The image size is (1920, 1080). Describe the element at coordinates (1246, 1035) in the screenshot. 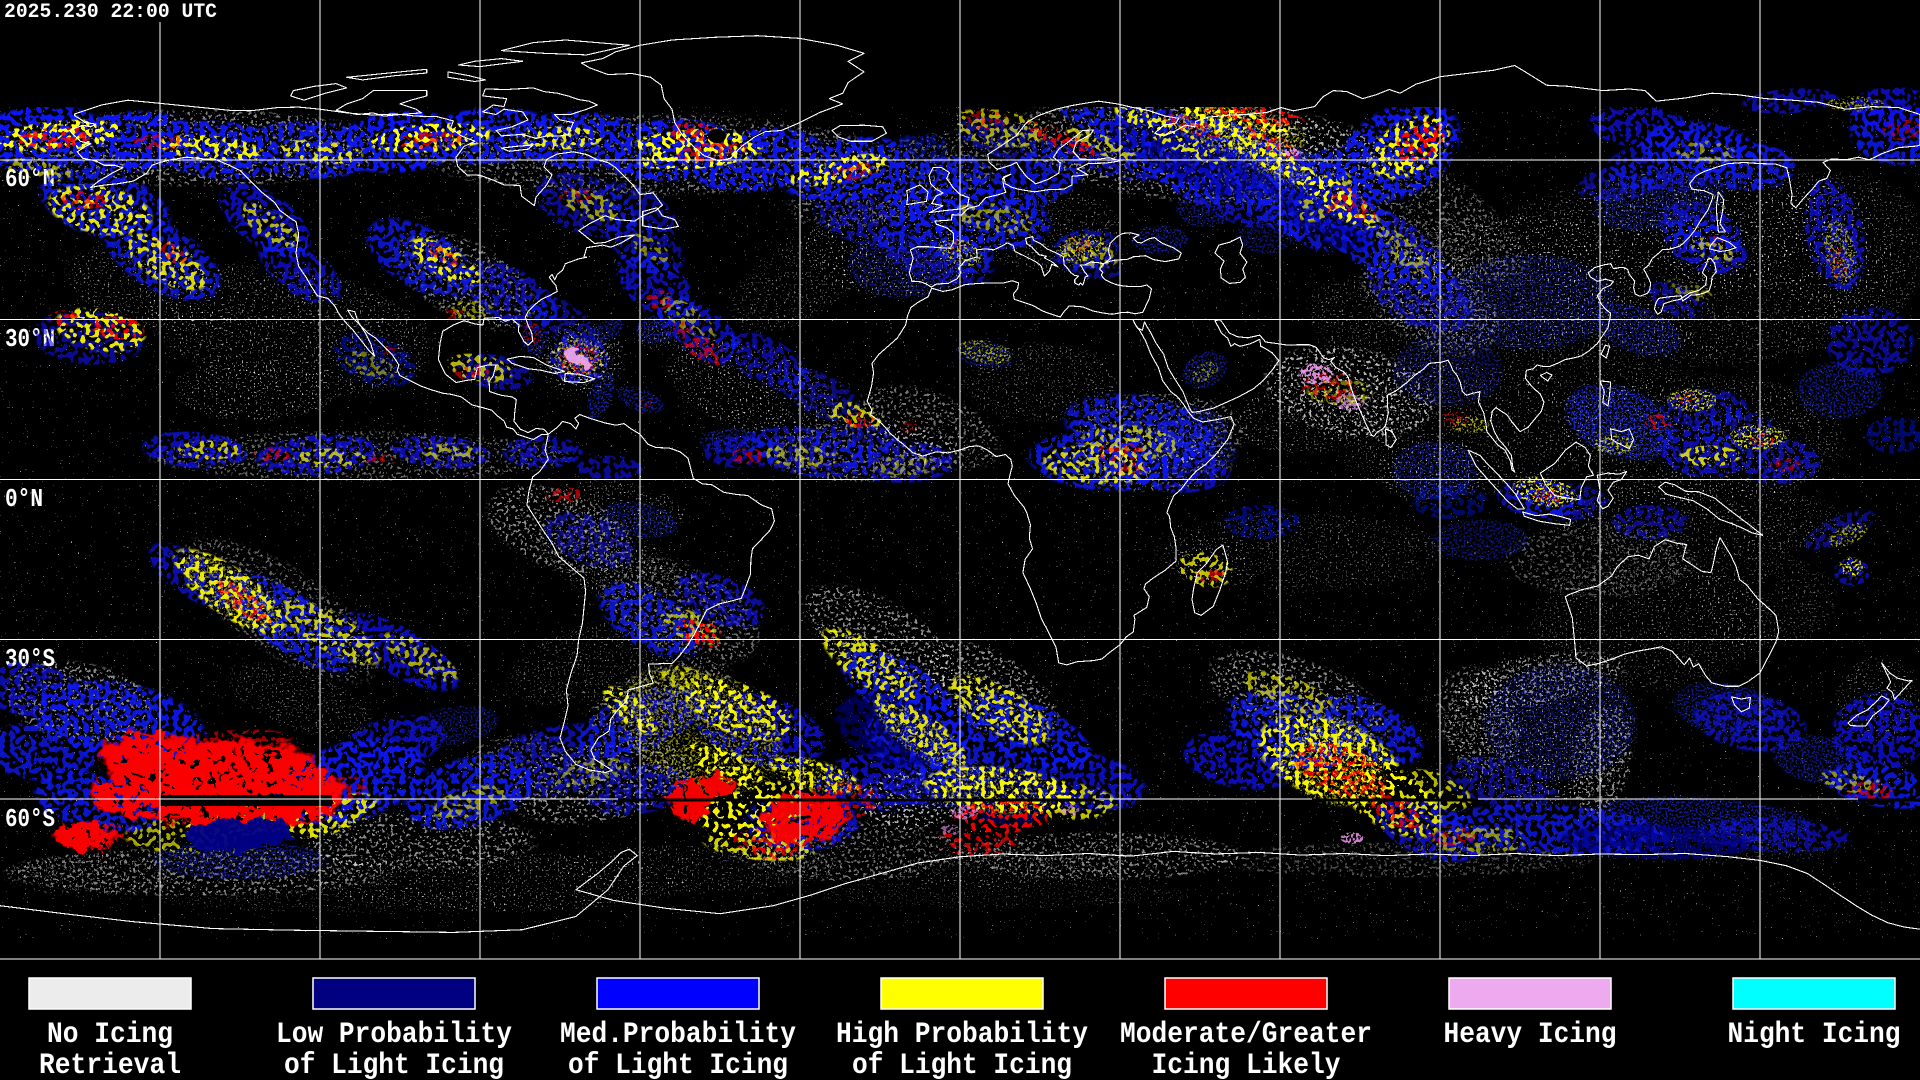

I see `svg-text: Moderate/Greater` at that location.